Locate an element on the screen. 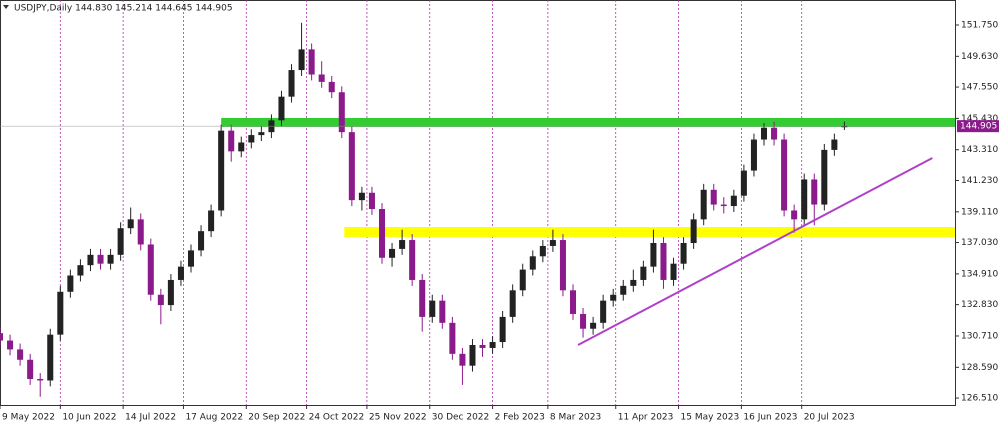 This screenshot has height=425, width=1000. x-tick-label: 20 Jul 2023 is located at coordinates (829, 418).